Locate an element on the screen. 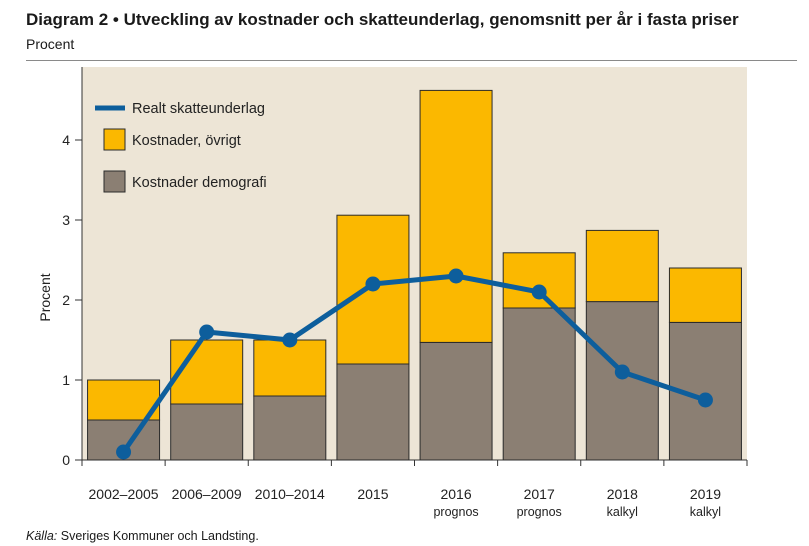 This screenshot has height=546, width=809. x-tick-label: 2010–2014 is located at coordinates (290, 494).